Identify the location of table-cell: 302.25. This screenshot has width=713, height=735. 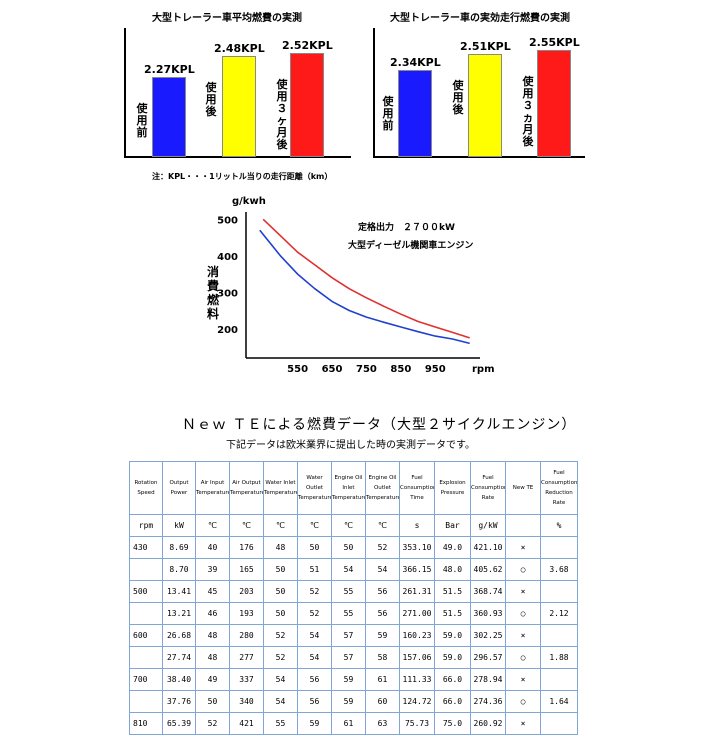
(488, 635).